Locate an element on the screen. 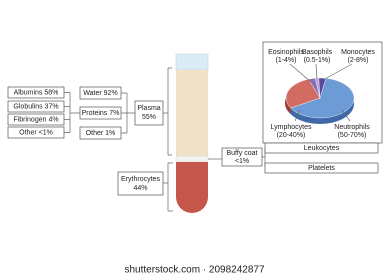 The width and height of the screenshot is (389, 280). pie-depth is located at coordinates (287, 106).